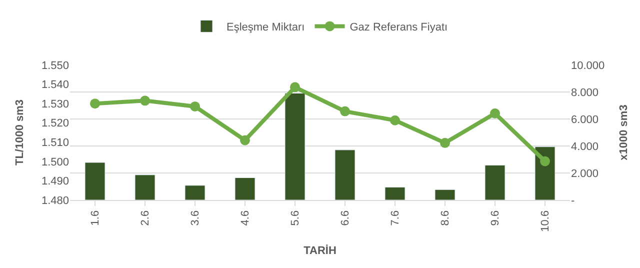  Describe the element at coordinates (55, 124) in the screenshot. I see `y-tick-label: 1.520` at that location.